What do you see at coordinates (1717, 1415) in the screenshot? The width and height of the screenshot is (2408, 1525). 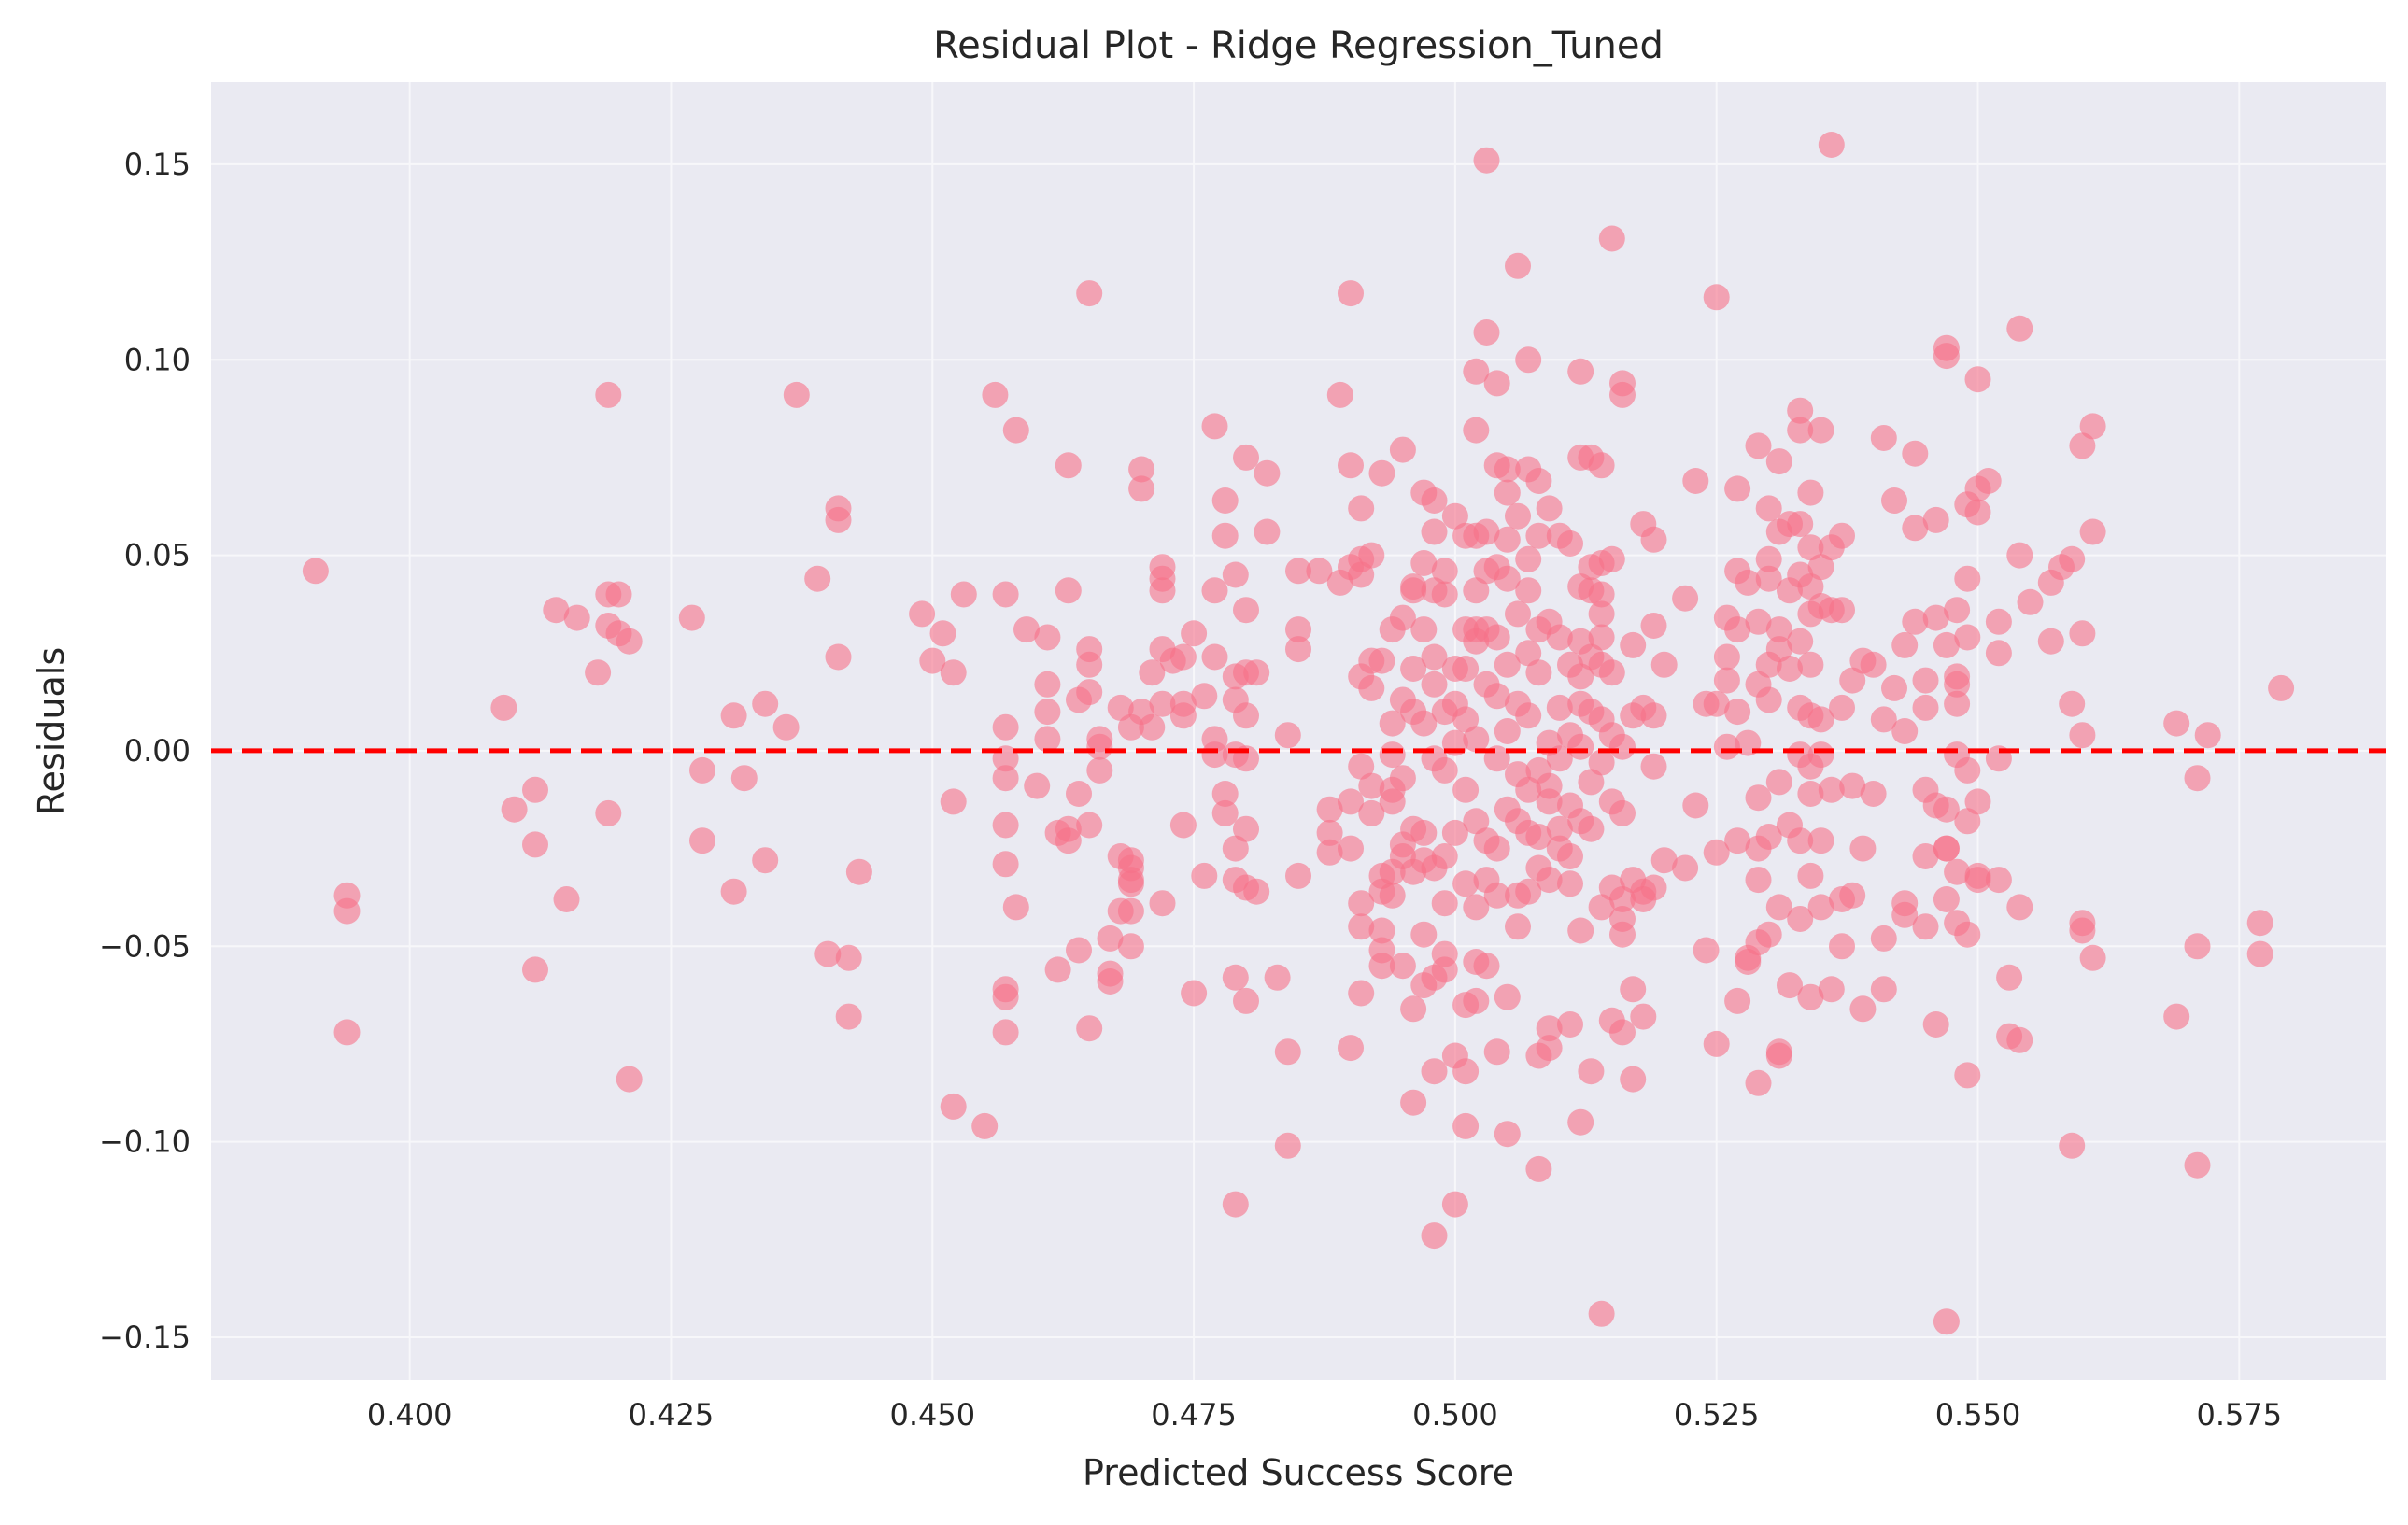 I see `x-tick-label: 0.525` at bounding box center [1717, 1415].